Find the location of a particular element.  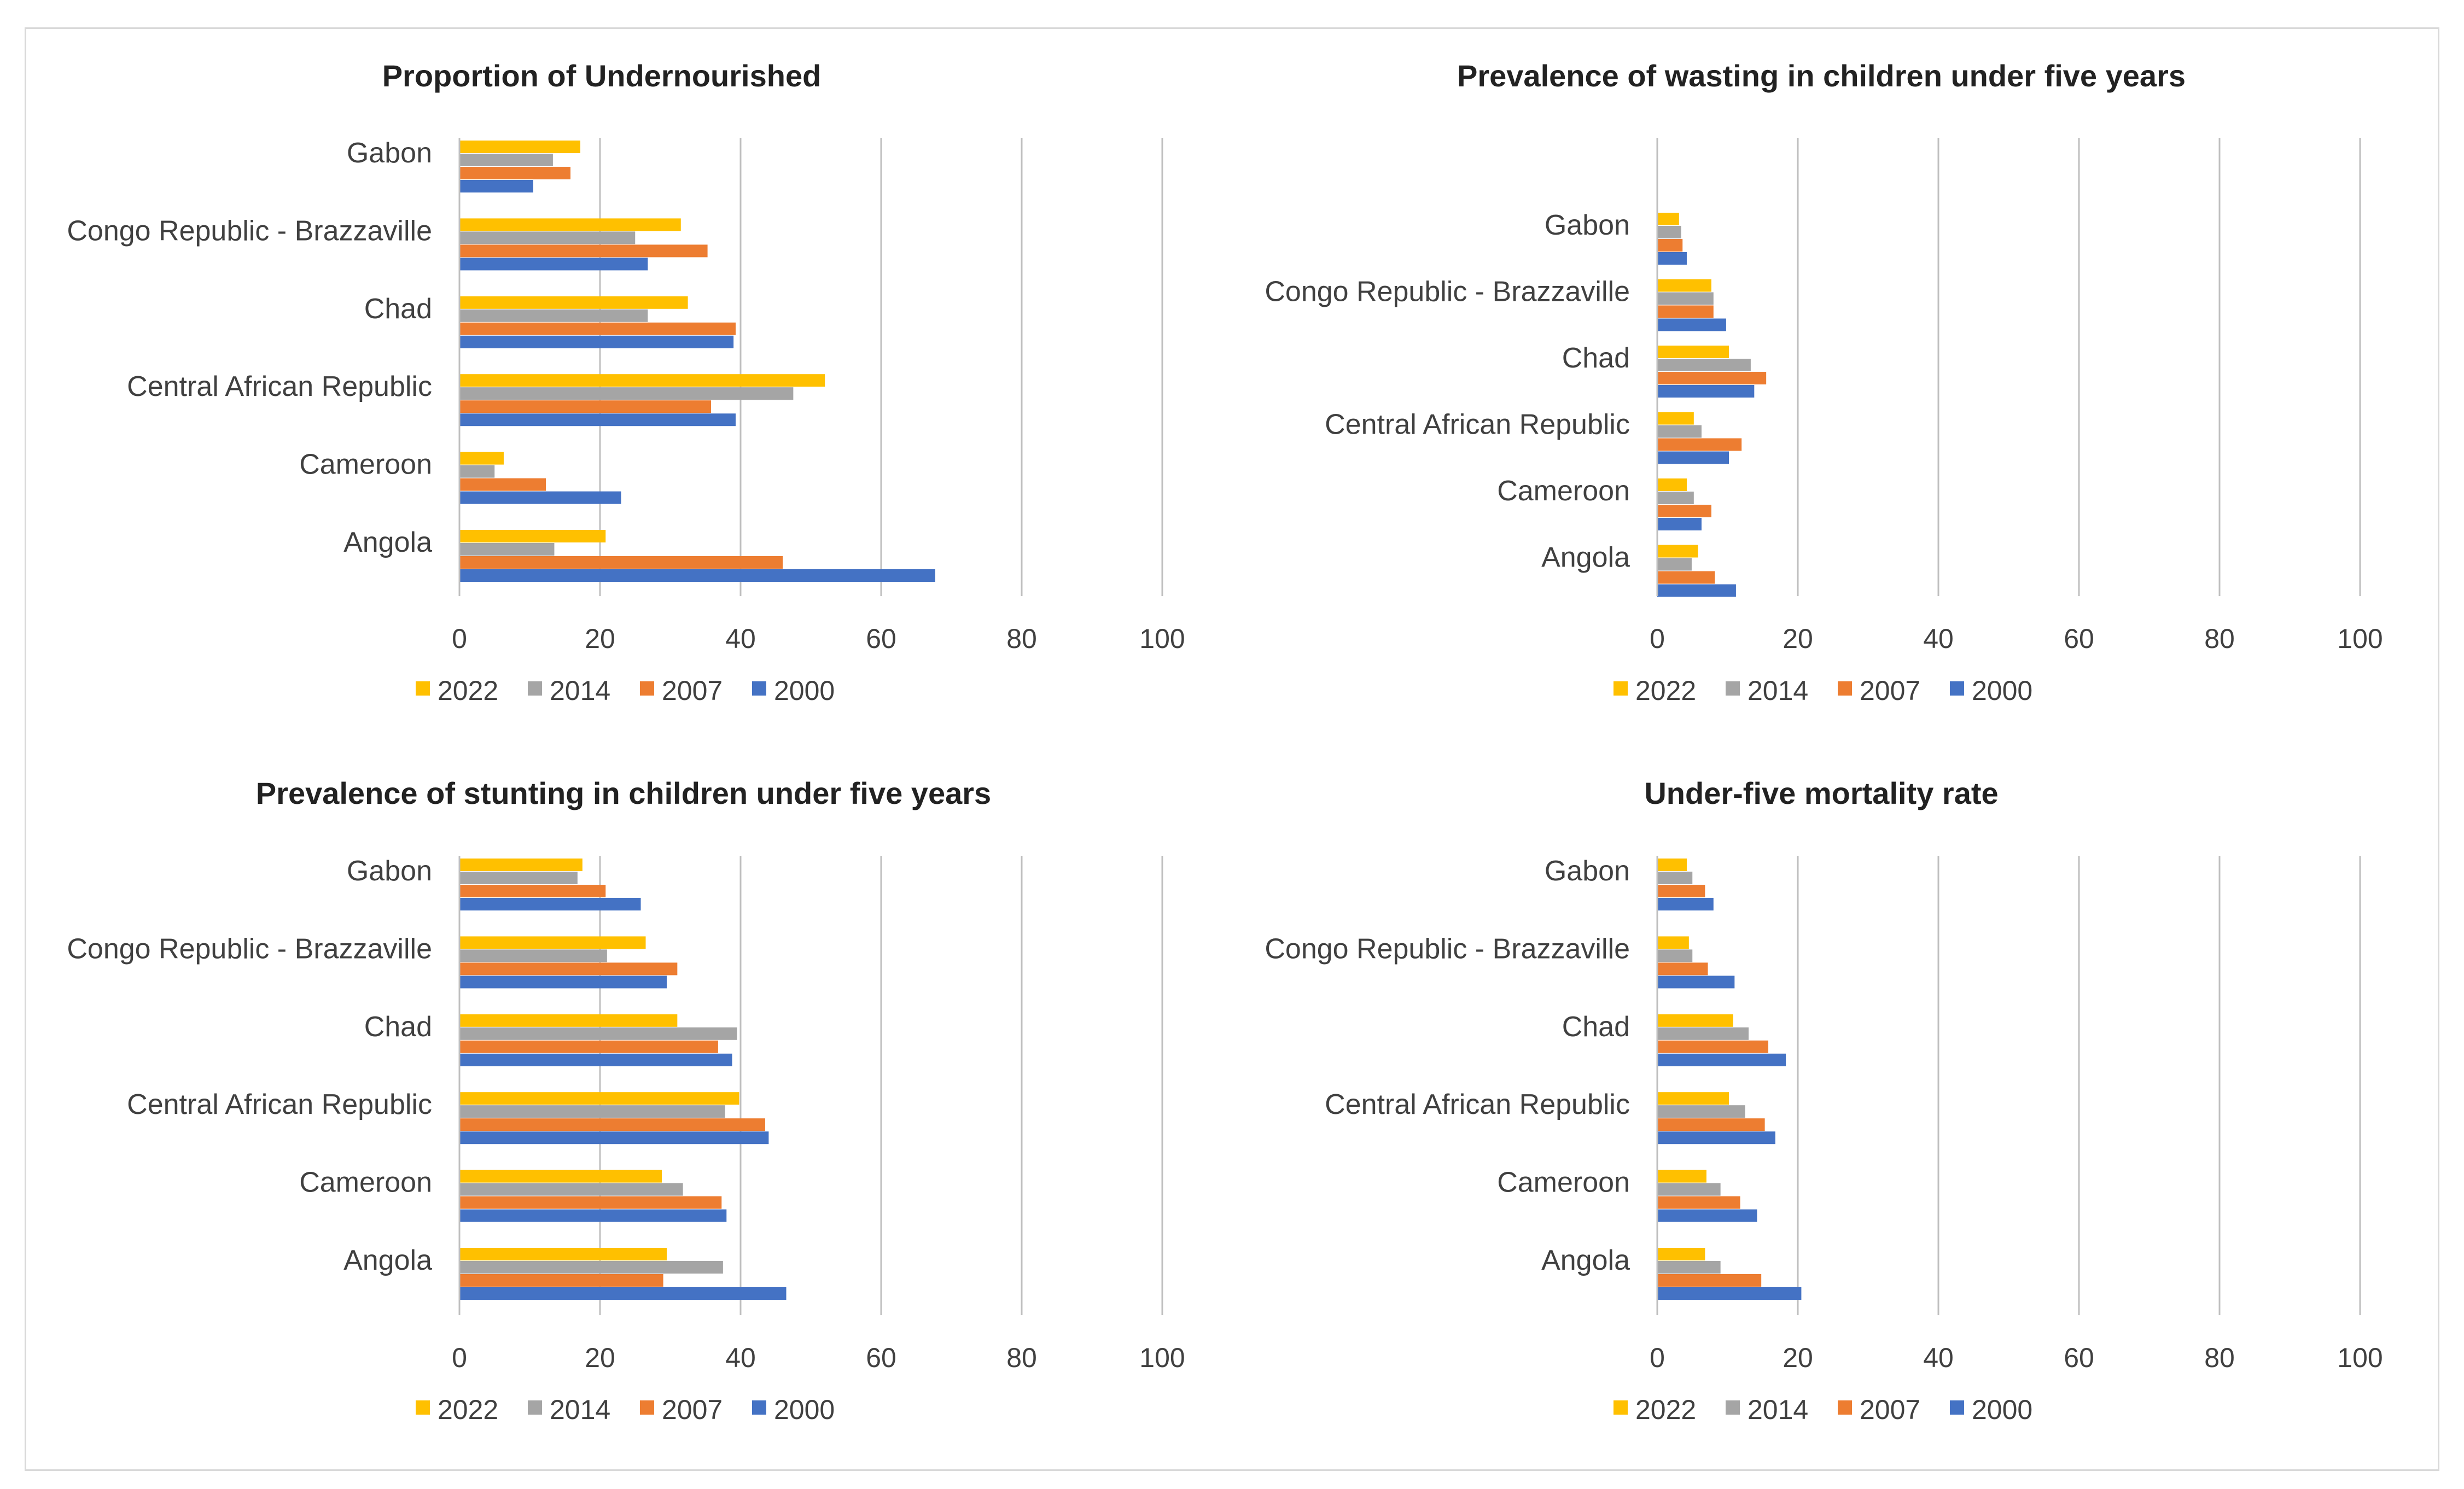

x-tick-label: 60 is located at coordinates (2079, 1357).